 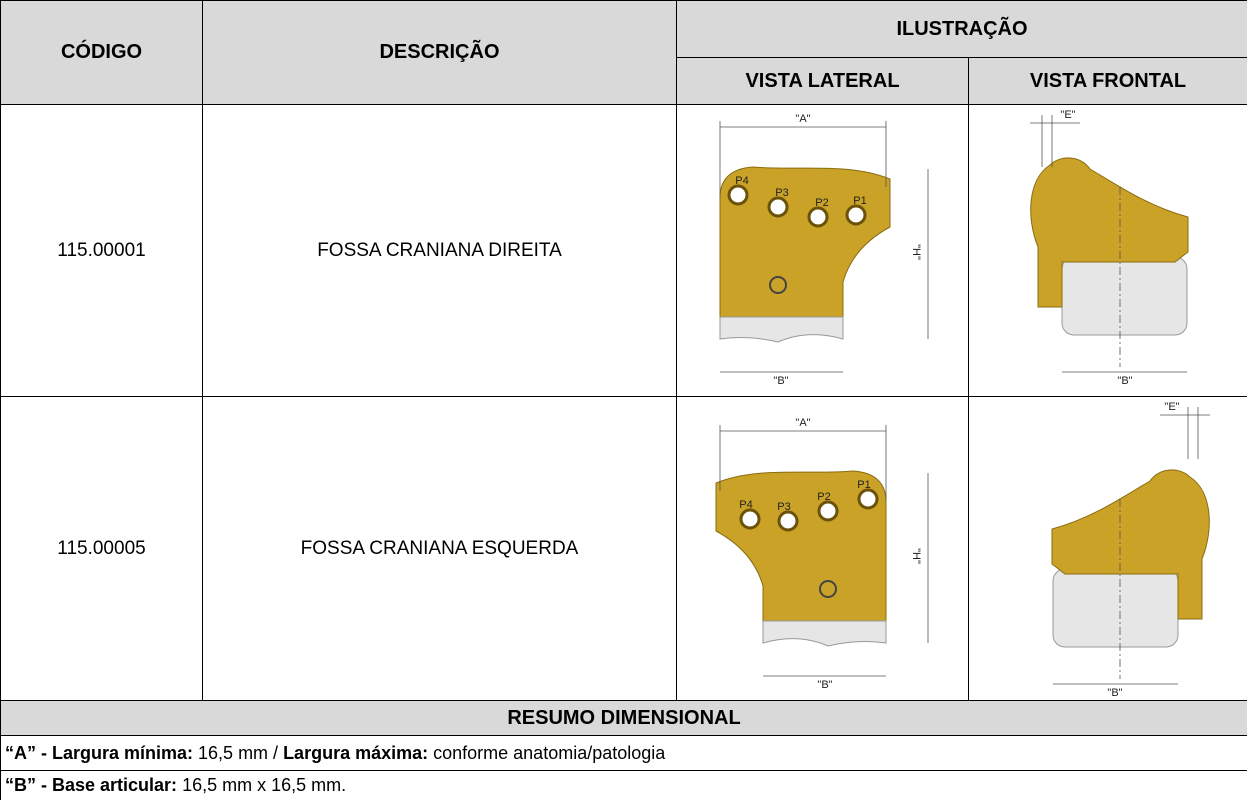 What do you see at coordinates (101, 52) in the screenshot?
I see `header-code: CÓDIGO` at bounding box center [101, 52].